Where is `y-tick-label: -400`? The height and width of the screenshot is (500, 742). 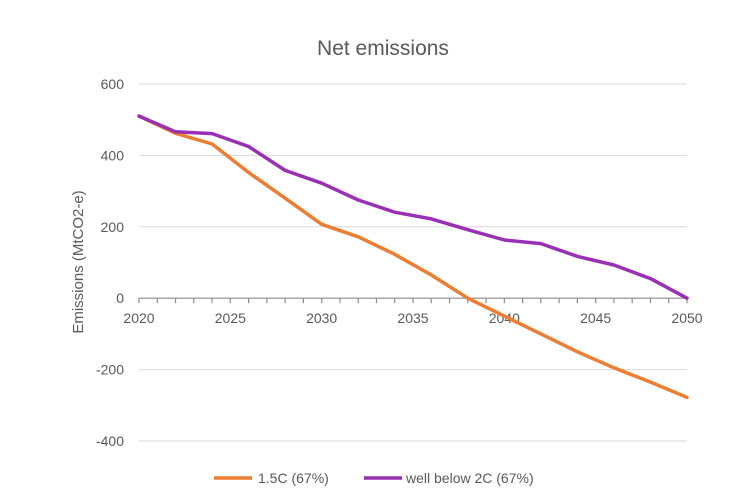 y-tick-label: -400 is located at coordinates (110, 441).